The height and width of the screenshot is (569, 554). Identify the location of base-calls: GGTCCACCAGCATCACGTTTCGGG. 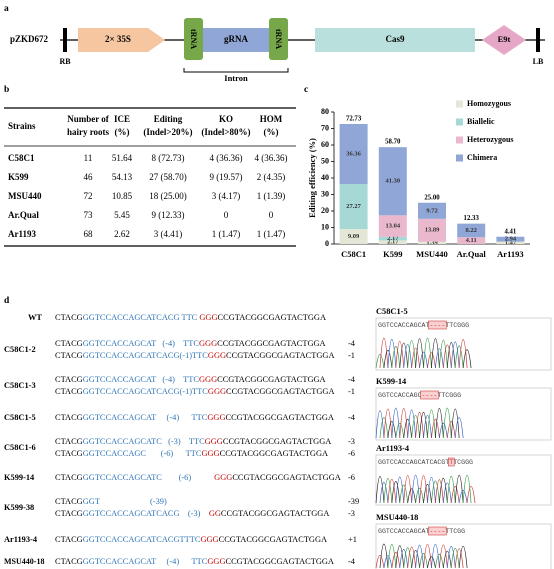
(425, 462).